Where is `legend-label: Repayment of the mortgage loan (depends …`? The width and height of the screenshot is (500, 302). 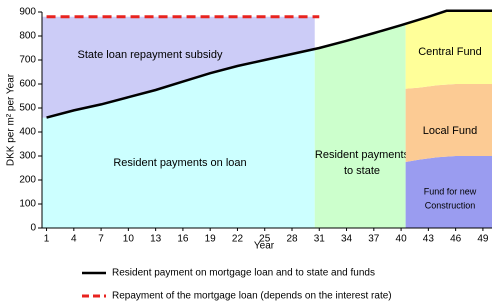 legend-label: Repayment of the mortgage loan (depends … is located at coordinates (252, 296).